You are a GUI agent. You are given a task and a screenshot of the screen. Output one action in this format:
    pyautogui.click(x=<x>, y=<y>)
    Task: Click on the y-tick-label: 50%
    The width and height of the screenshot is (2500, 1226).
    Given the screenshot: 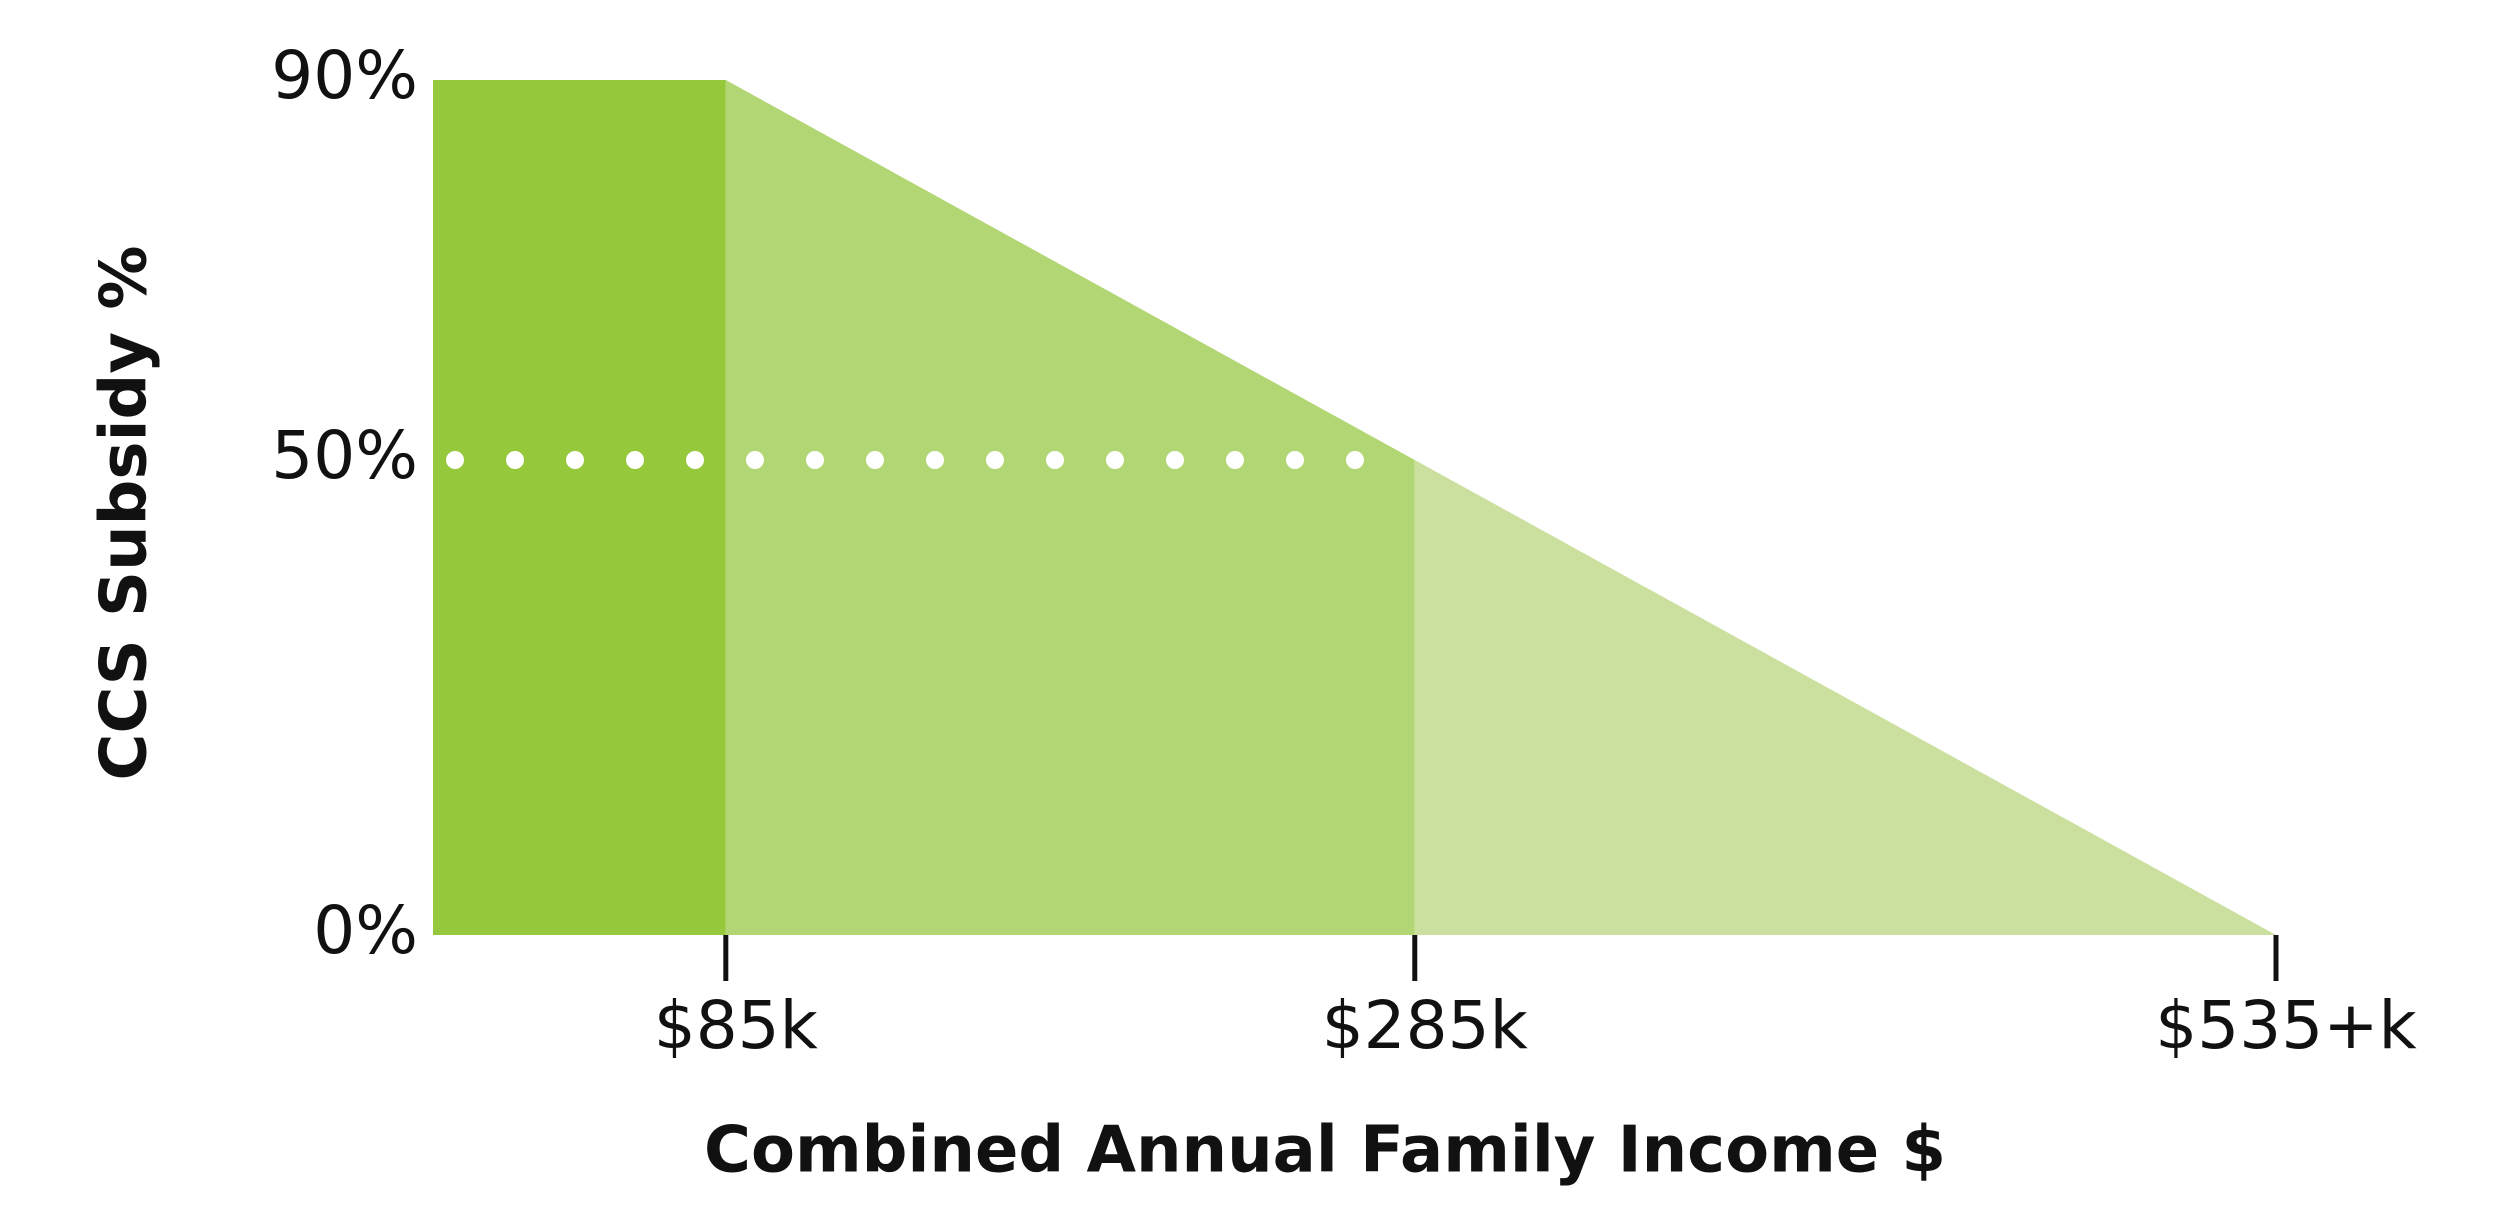 What is the action you would take?
    pyautogui.click(x=344, y=455)
    